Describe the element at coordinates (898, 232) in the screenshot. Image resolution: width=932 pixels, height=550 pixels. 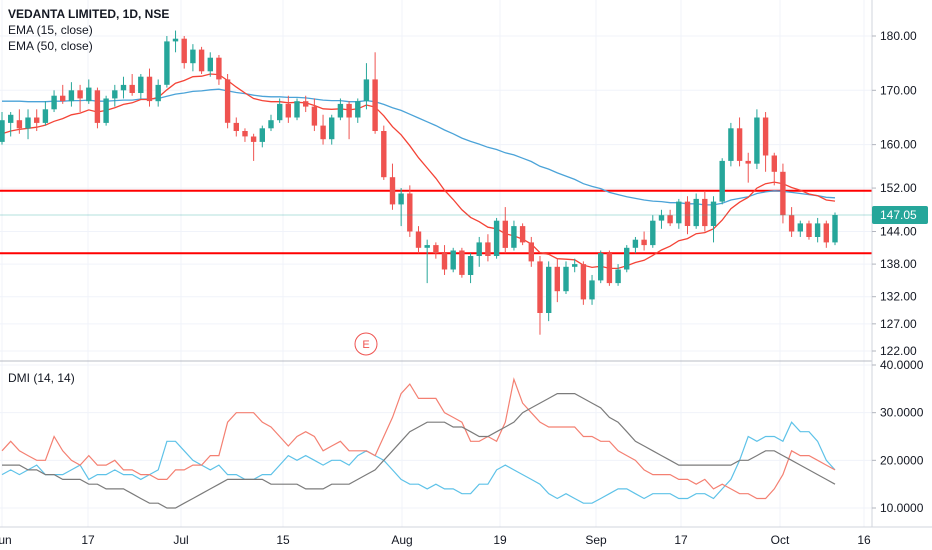
I see `price-tick-label: 144.00` at that location.